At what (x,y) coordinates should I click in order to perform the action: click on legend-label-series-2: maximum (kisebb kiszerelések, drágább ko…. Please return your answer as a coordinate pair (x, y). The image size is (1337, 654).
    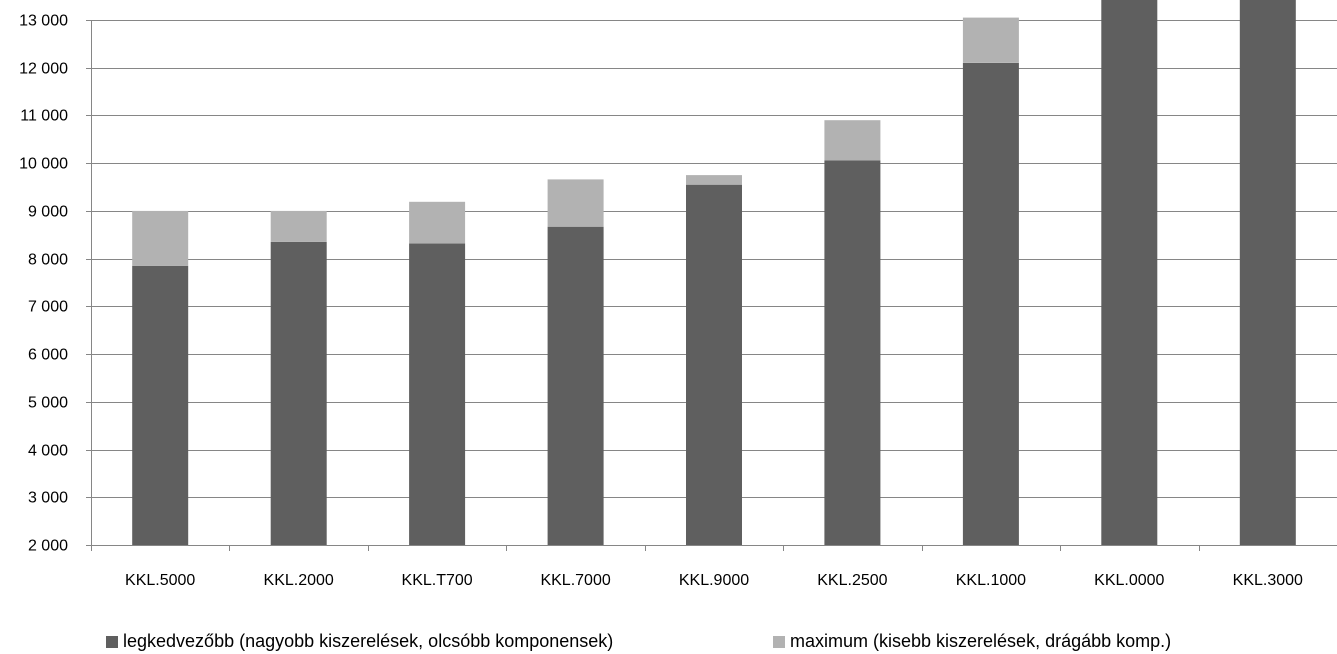
    Looking at the image, I should click on (980, 641).